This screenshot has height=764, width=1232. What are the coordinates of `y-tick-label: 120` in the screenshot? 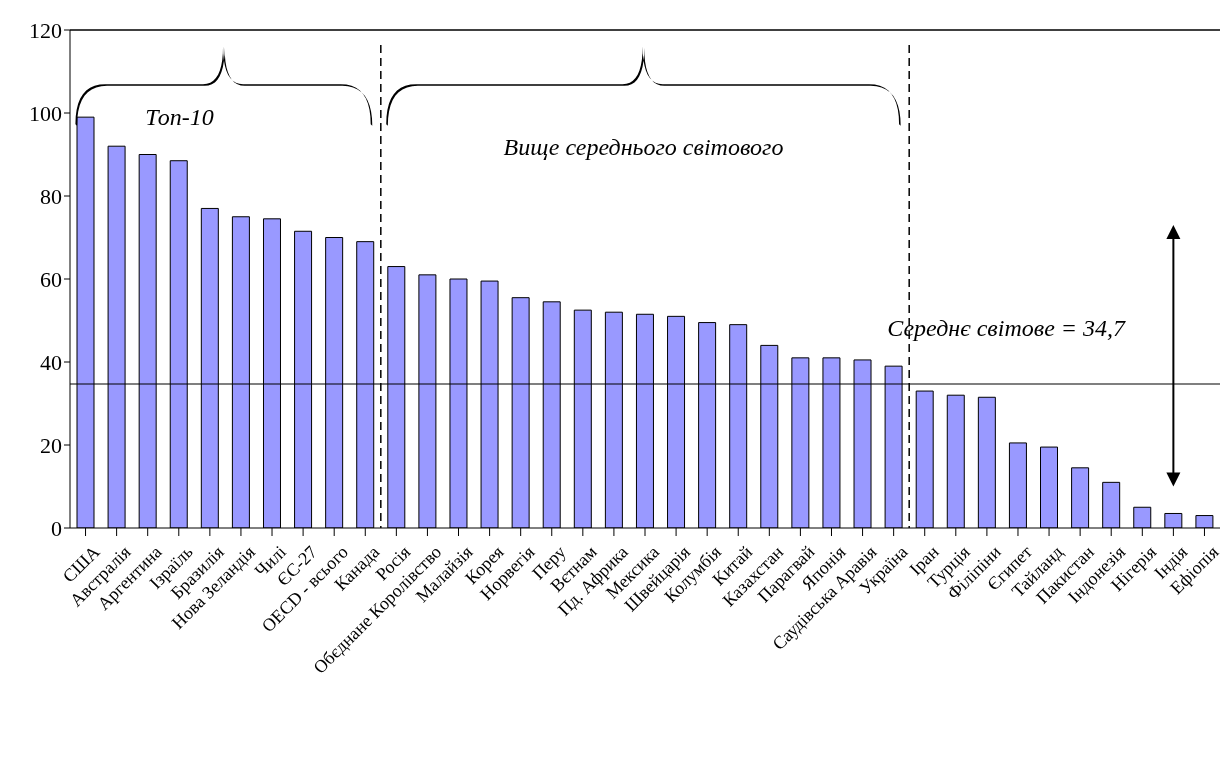 It's located at (45, 30).